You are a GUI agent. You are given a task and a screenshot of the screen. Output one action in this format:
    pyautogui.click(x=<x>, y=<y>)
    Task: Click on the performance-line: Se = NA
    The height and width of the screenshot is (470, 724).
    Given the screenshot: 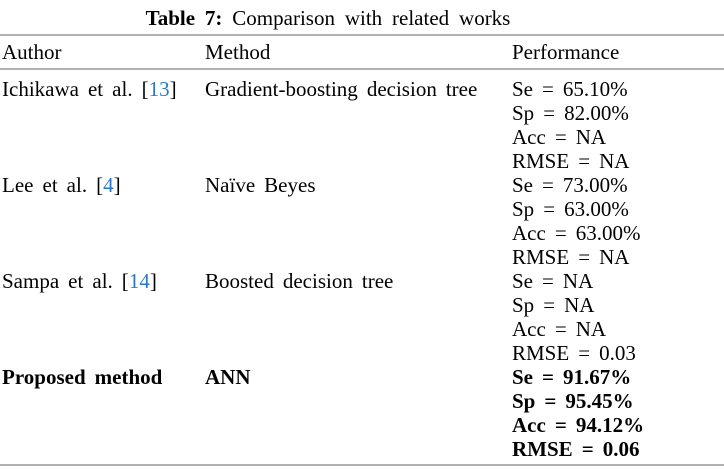 What is the action you would take?
    pyautogui.click(x=553, y=281)
    